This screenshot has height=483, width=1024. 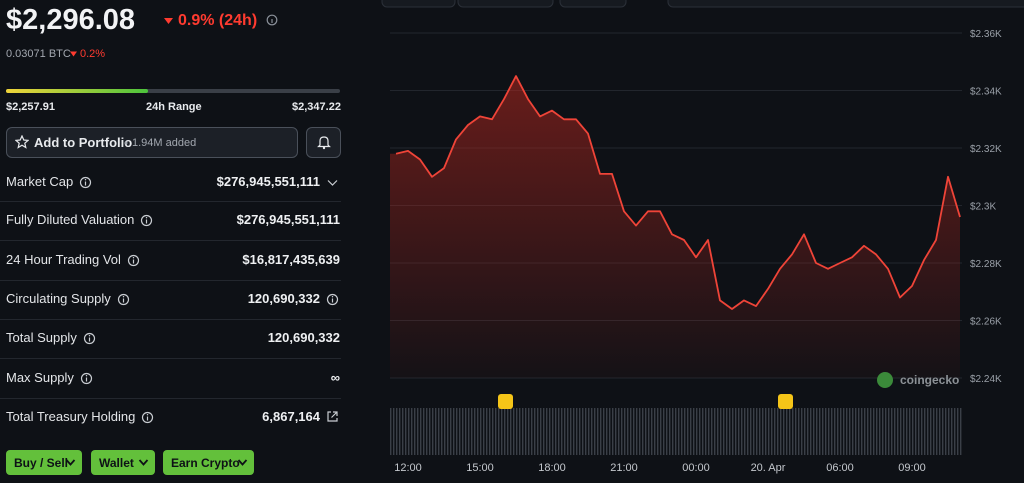 I want to click on button-label: Wallet, so click(x=116, y=463).